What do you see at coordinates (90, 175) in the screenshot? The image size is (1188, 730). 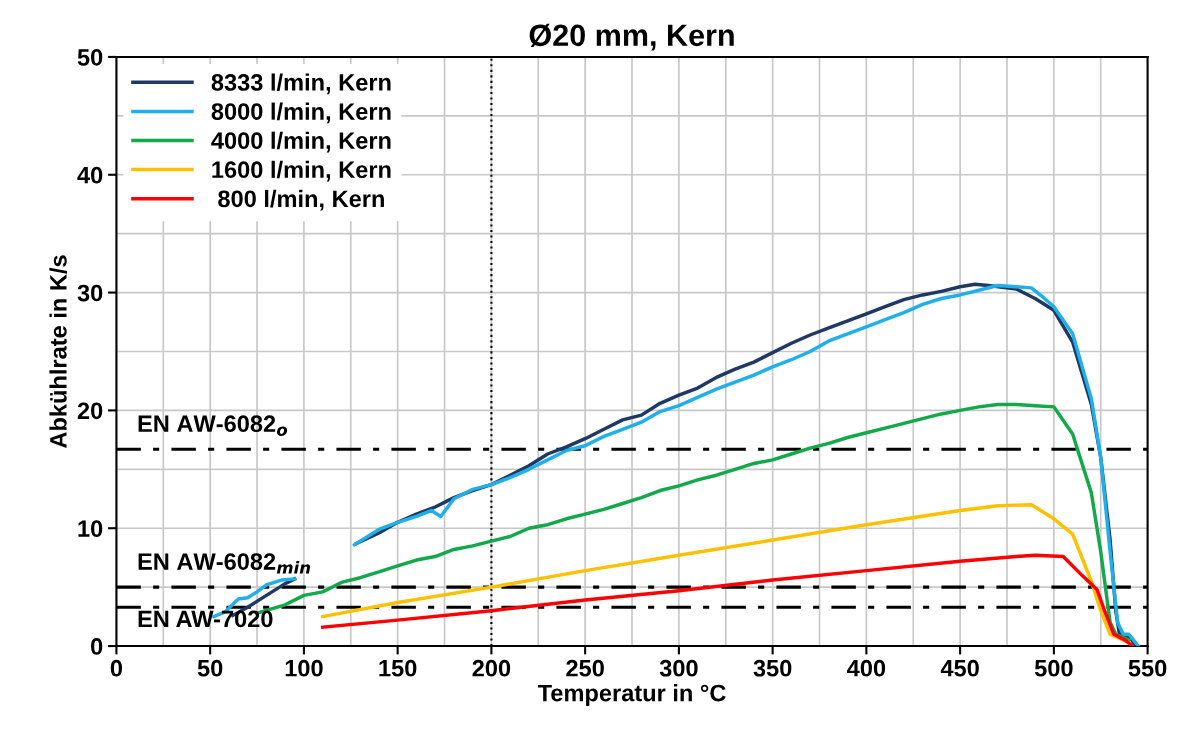 I see `y-tick-label: 40` at bounding box center [90, 175].